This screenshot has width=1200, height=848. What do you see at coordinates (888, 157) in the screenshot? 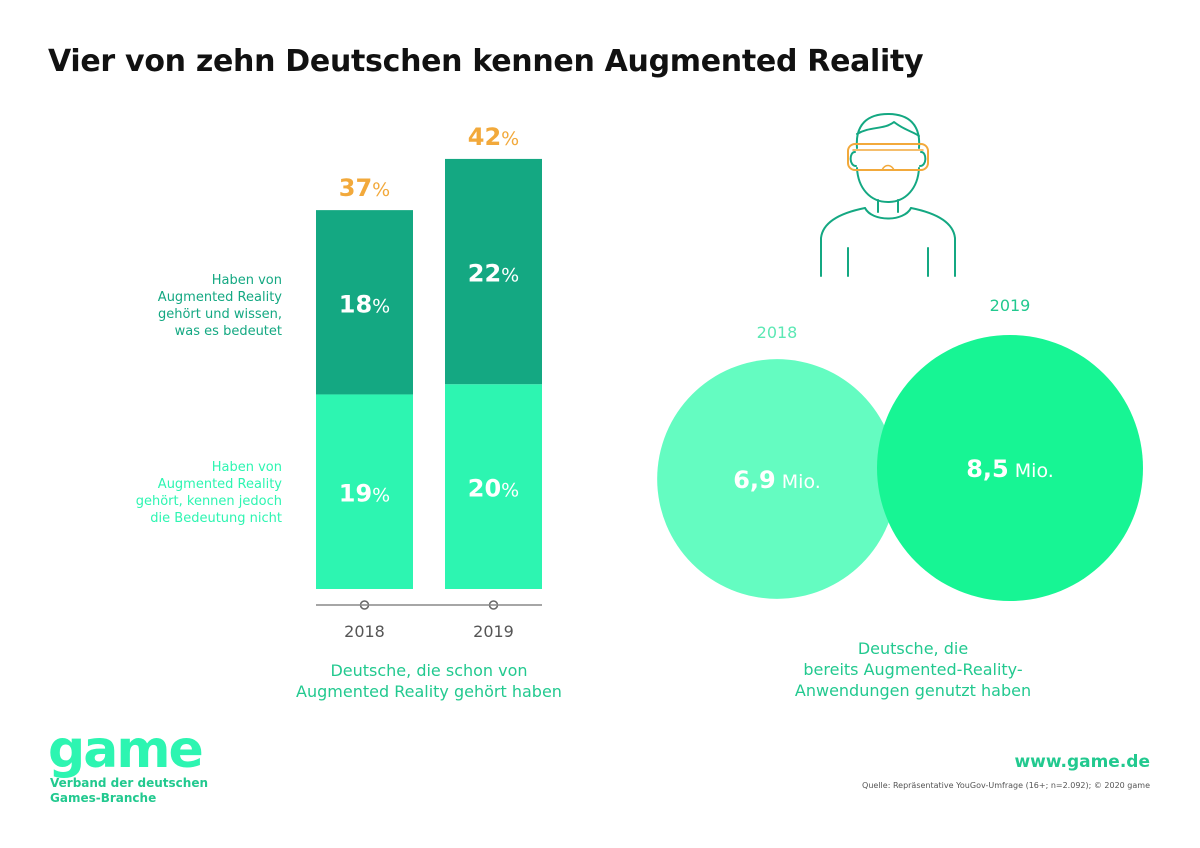
I see `goggles-frame` at bounding box center [888, 157].